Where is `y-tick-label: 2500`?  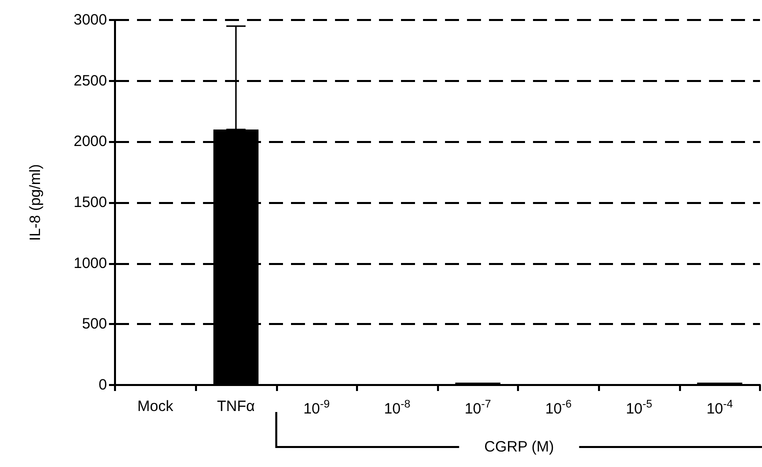 y-tick-label: 2500 is located at coordinates (90, 81).